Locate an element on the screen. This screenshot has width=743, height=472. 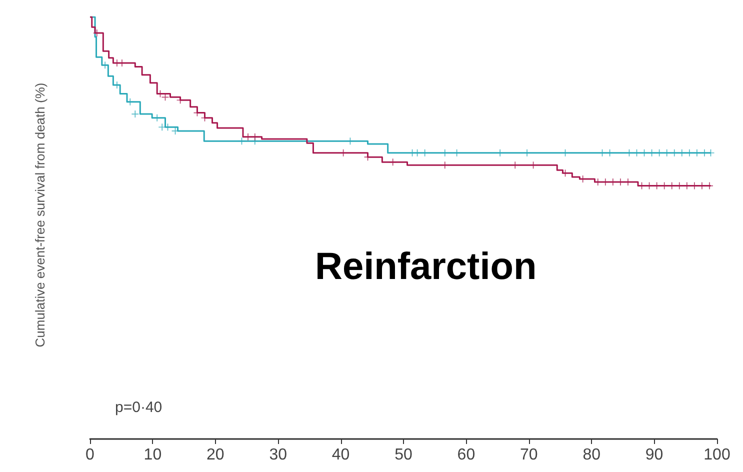
x-tick-label: 60 is located at coordinates (466, 455).